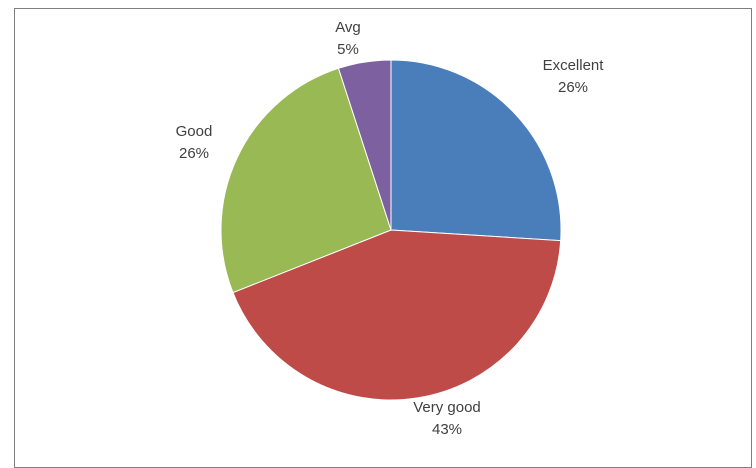 Image resolution: width=756 pixels, height=468 pixels. I want to click on pie-slice-avg, so click(364, 145).